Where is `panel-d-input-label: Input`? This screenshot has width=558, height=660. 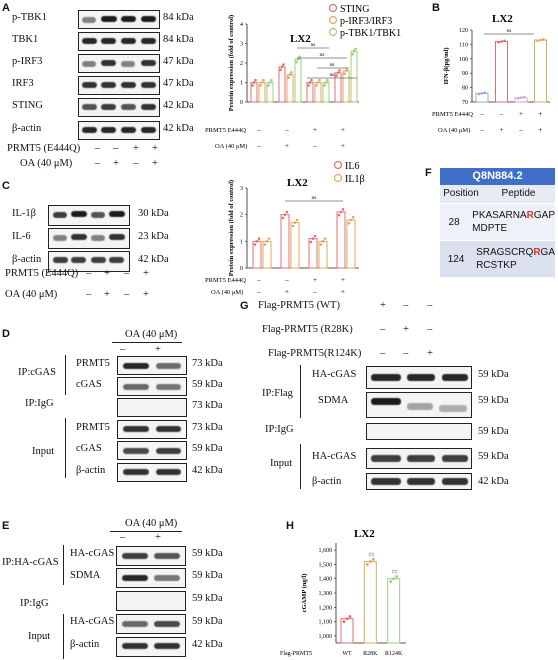 panel-d-input-label: Input is located at coordinates (43, 451).